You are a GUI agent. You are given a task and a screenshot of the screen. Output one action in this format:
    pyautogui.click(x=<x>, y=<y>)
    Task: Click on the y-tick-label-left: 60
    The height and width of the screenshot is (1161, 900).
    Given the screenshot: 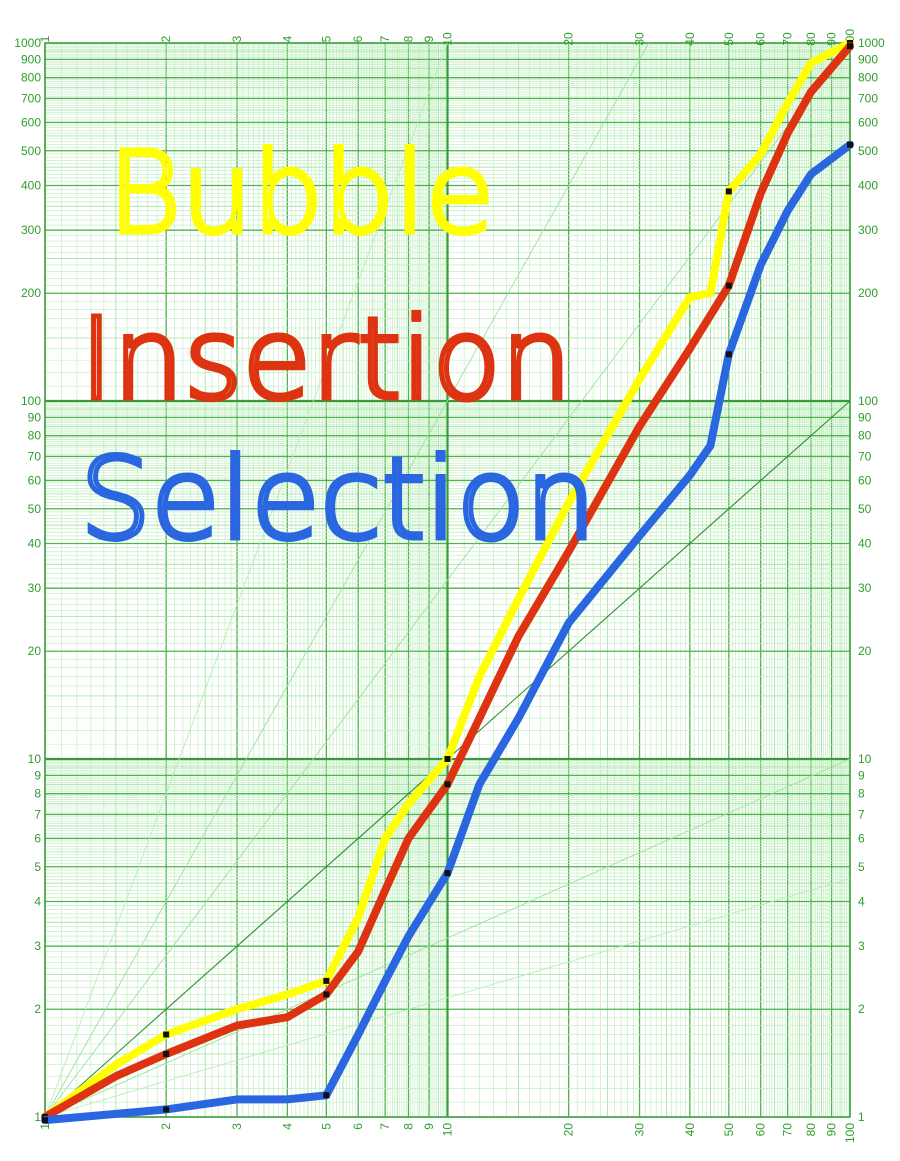 What is the action you would take?
    pyautogui.click(x=35, y=480)
    